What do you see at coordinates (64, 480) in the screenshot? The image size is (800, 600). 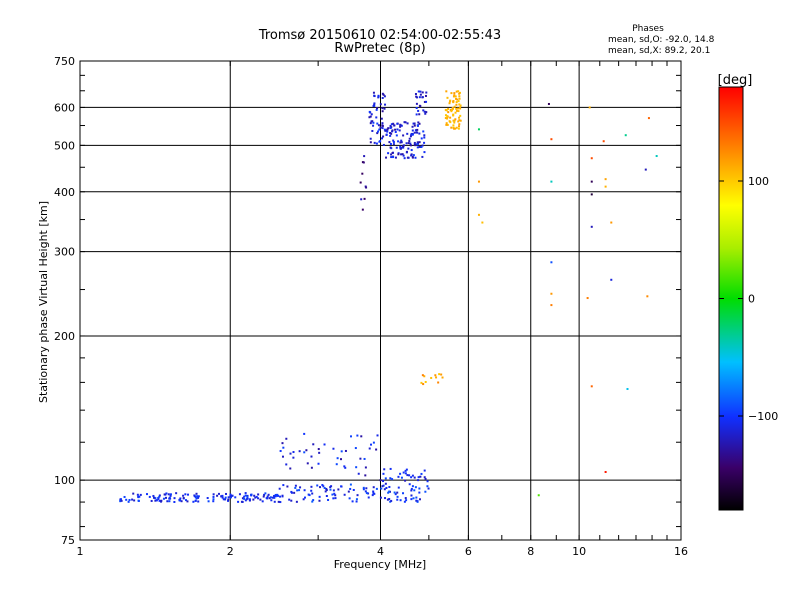 I see `y-tick-label: 100` at bounding box center [64, 480].